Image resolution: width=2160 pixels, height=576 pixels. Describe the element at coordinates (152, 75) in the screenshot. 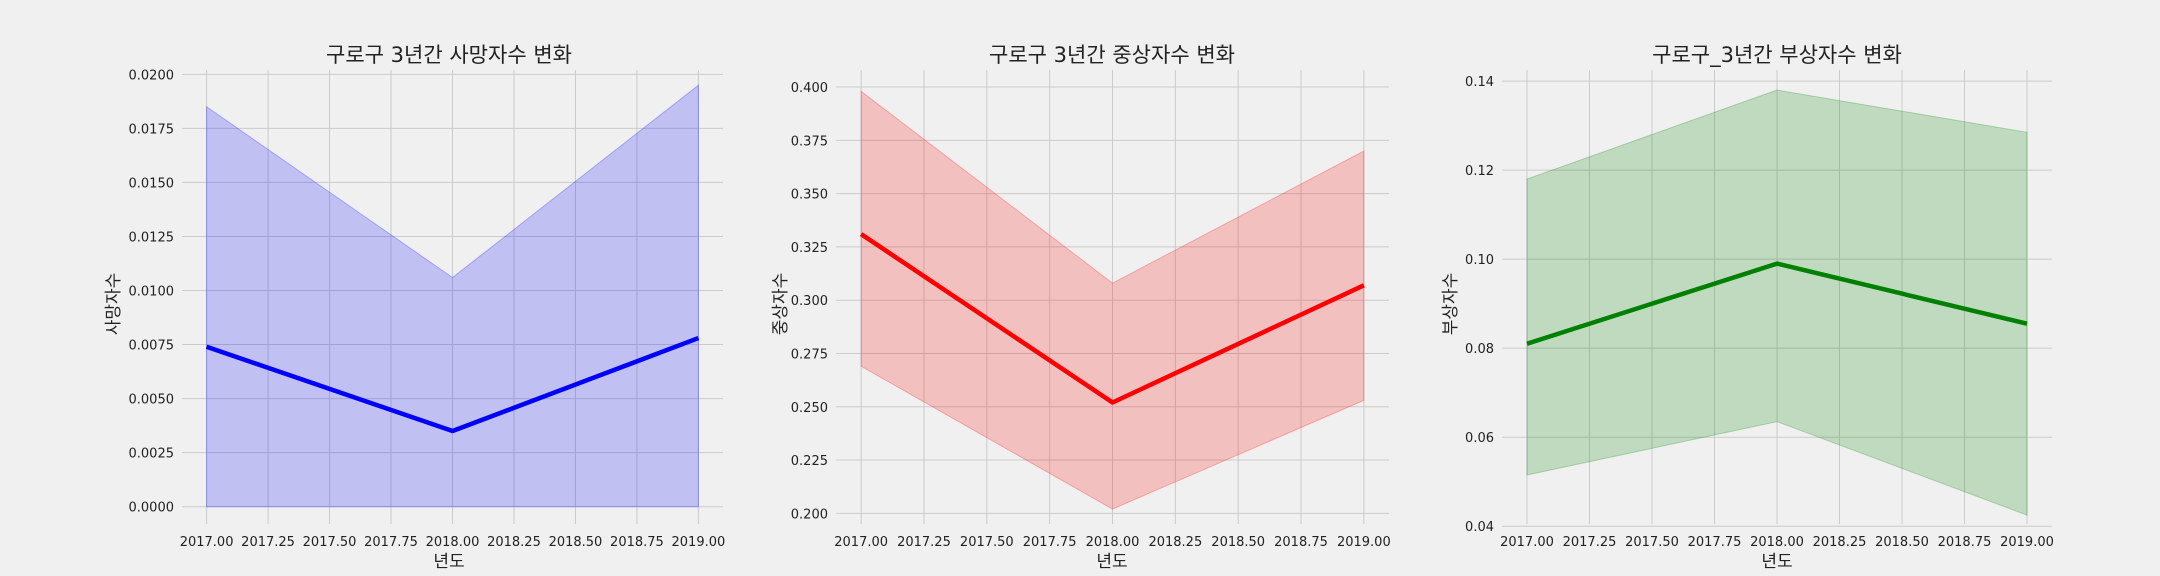

I see `y-tick-label: 0.0200` at that location.